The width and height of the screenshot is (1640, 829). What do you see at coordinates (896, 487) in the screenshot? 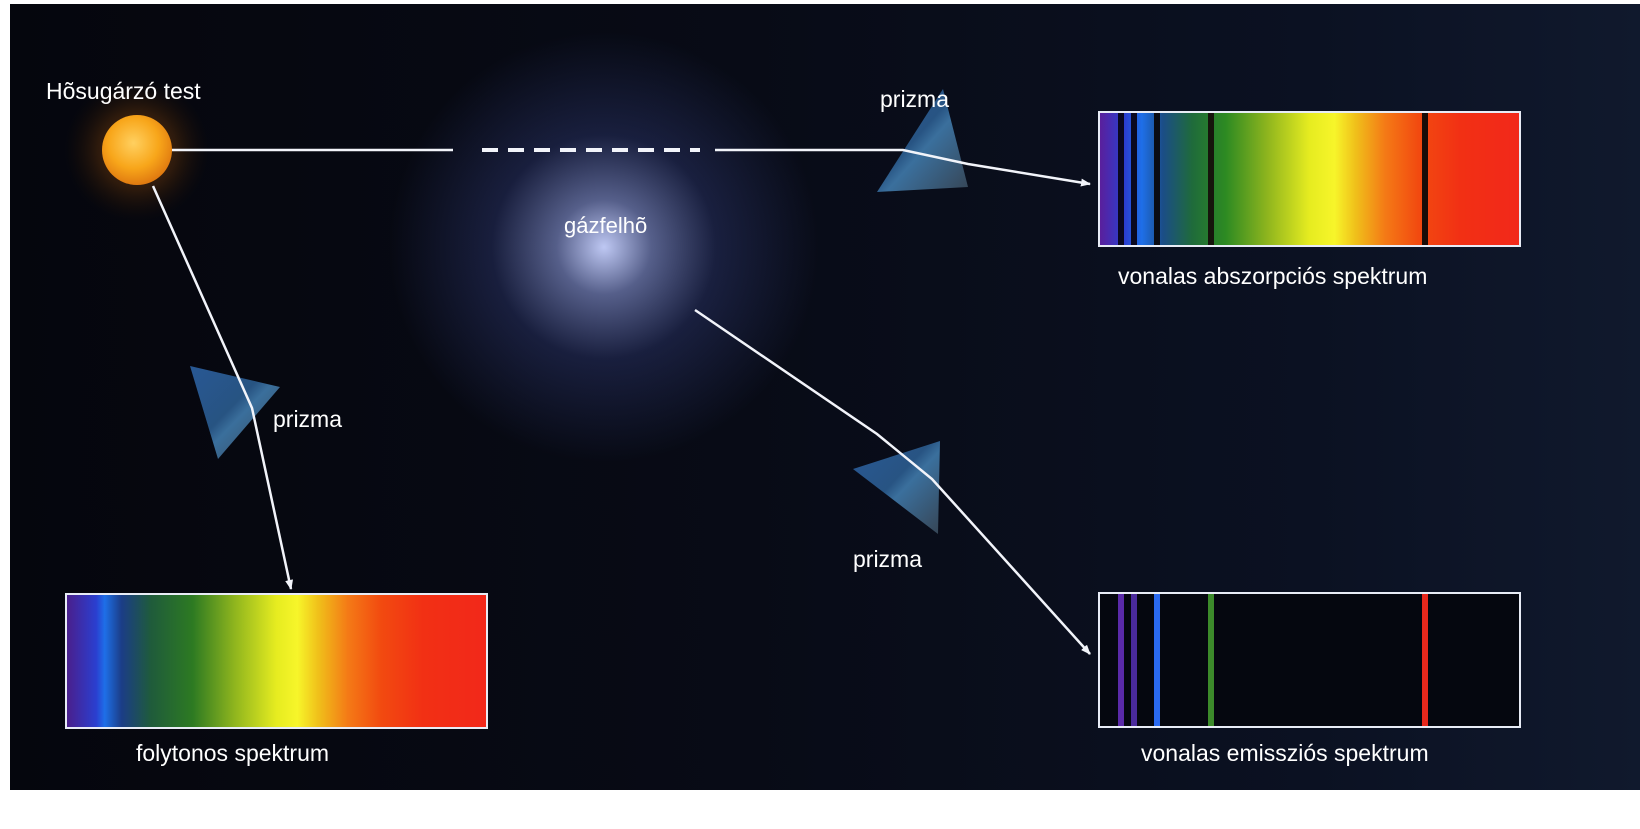
I see `prism-bottom-icon` at bounding box center [896, 487].